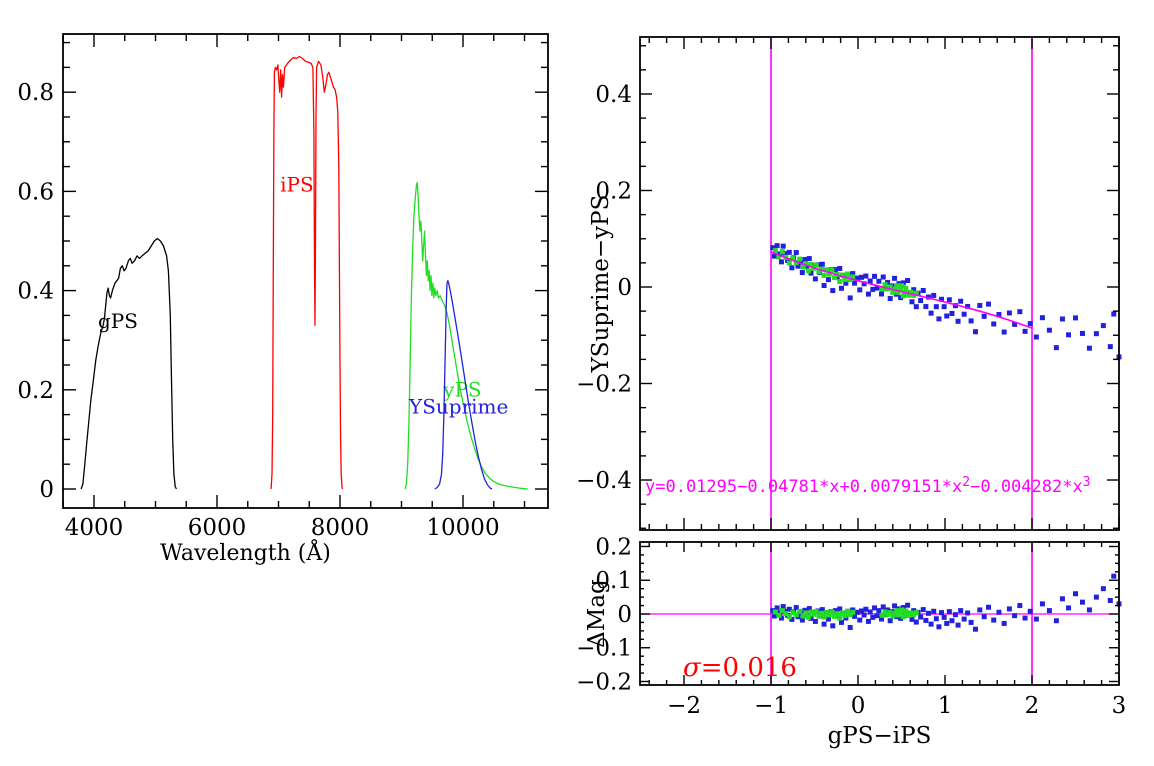 The image size is (1154, 766). What do you see at coordinates (613, 95) in the screenshot?
I see `top-y-tick-label: 0.4` at bounding box center [613, 95].